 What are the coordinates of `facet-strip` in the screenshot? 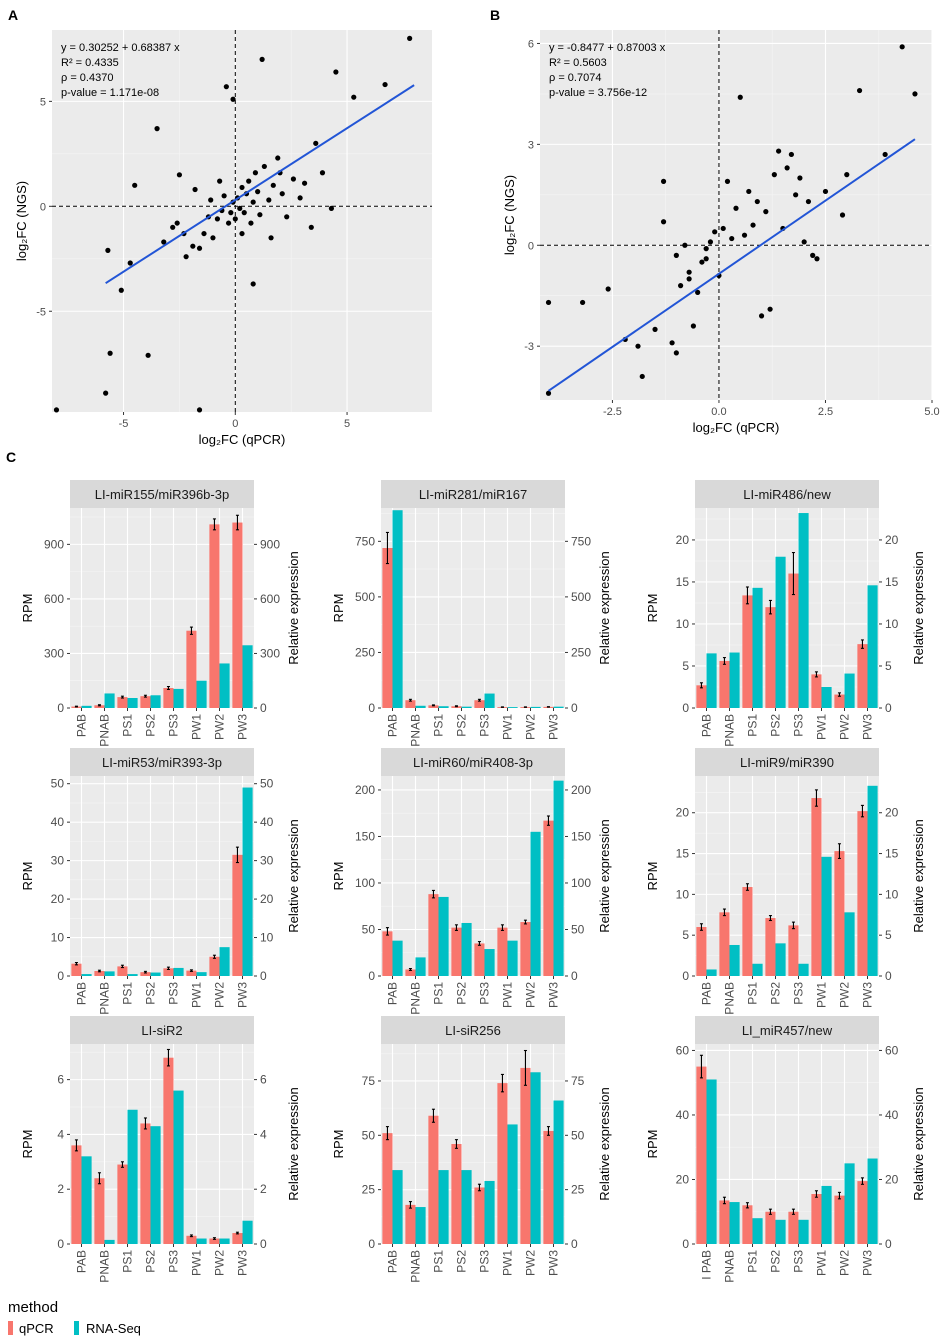 It's located at (473, 762).